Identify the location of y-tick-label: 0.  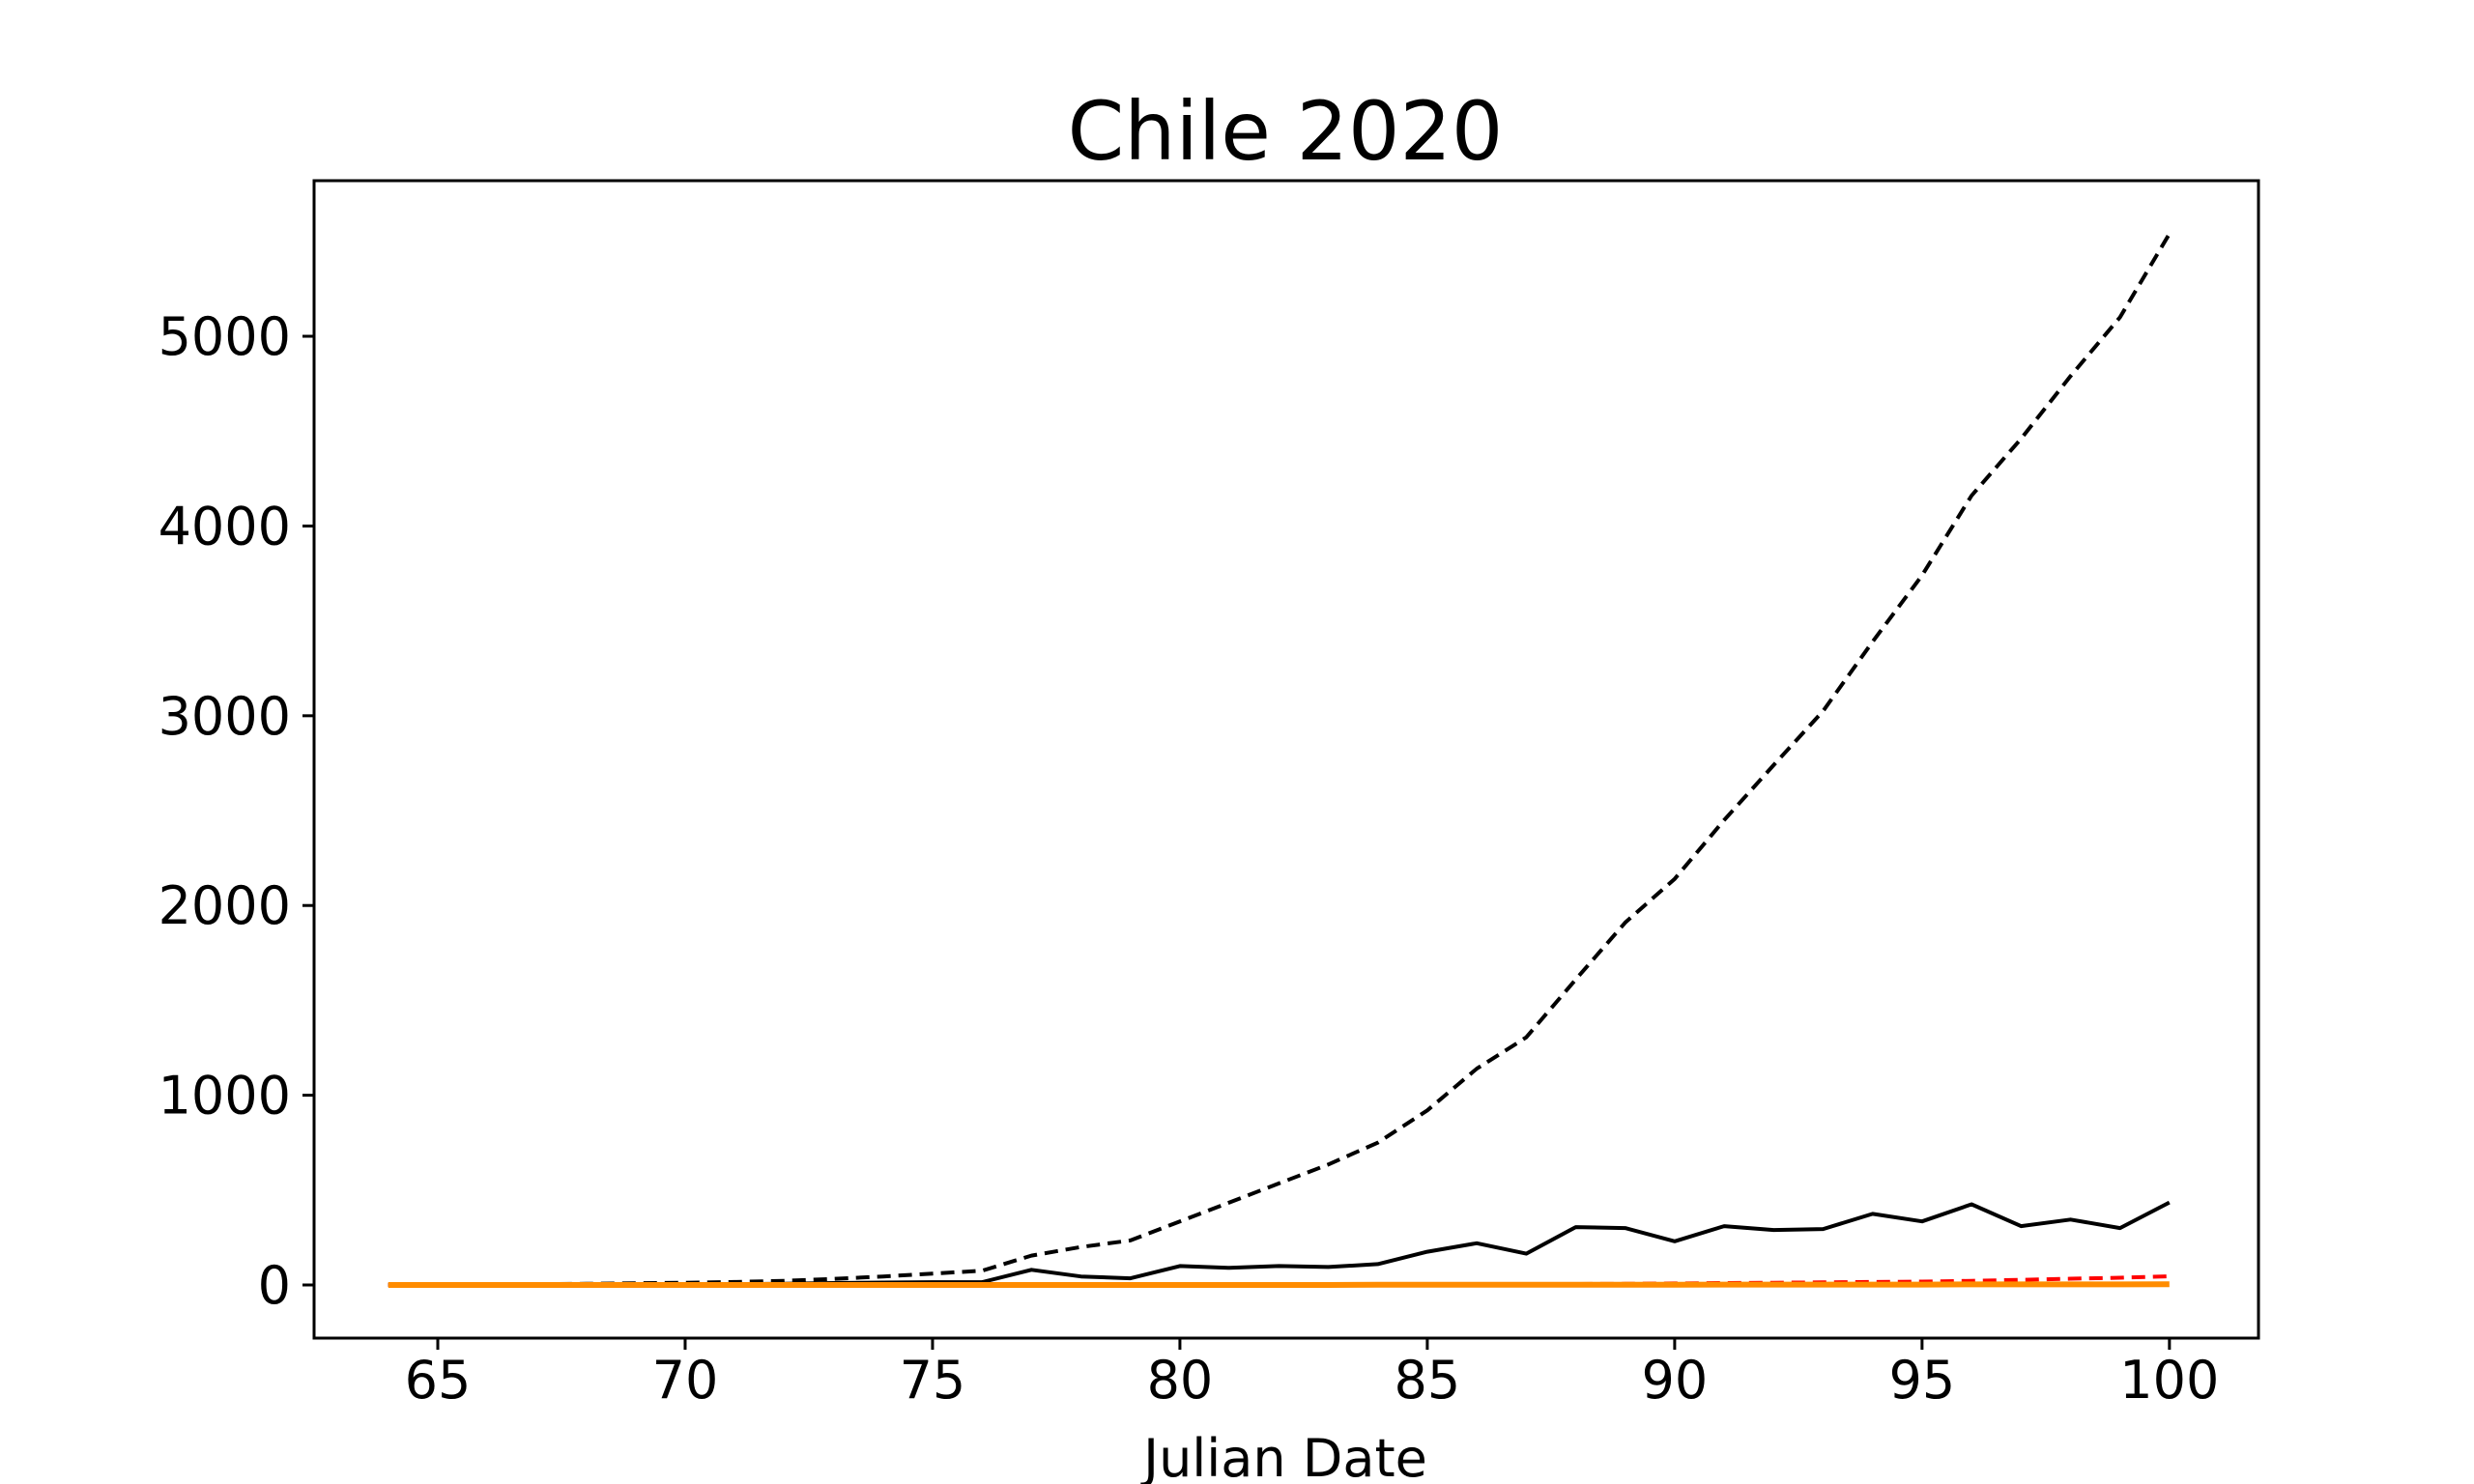
(275, 1286).